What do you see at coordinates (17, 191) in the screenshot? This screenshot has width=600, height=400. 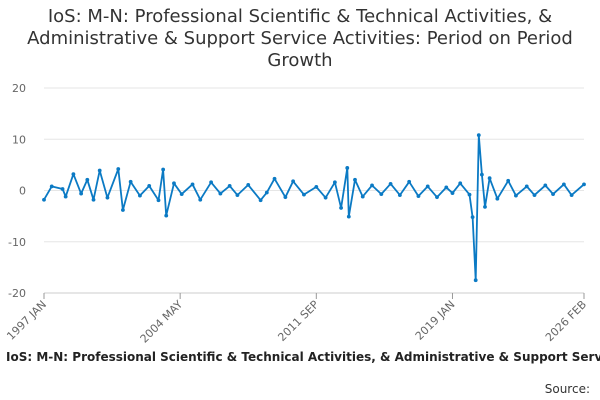 I see `y-axis-ticks: -20 -10 0 10 20` at bounding box center [17, 191].